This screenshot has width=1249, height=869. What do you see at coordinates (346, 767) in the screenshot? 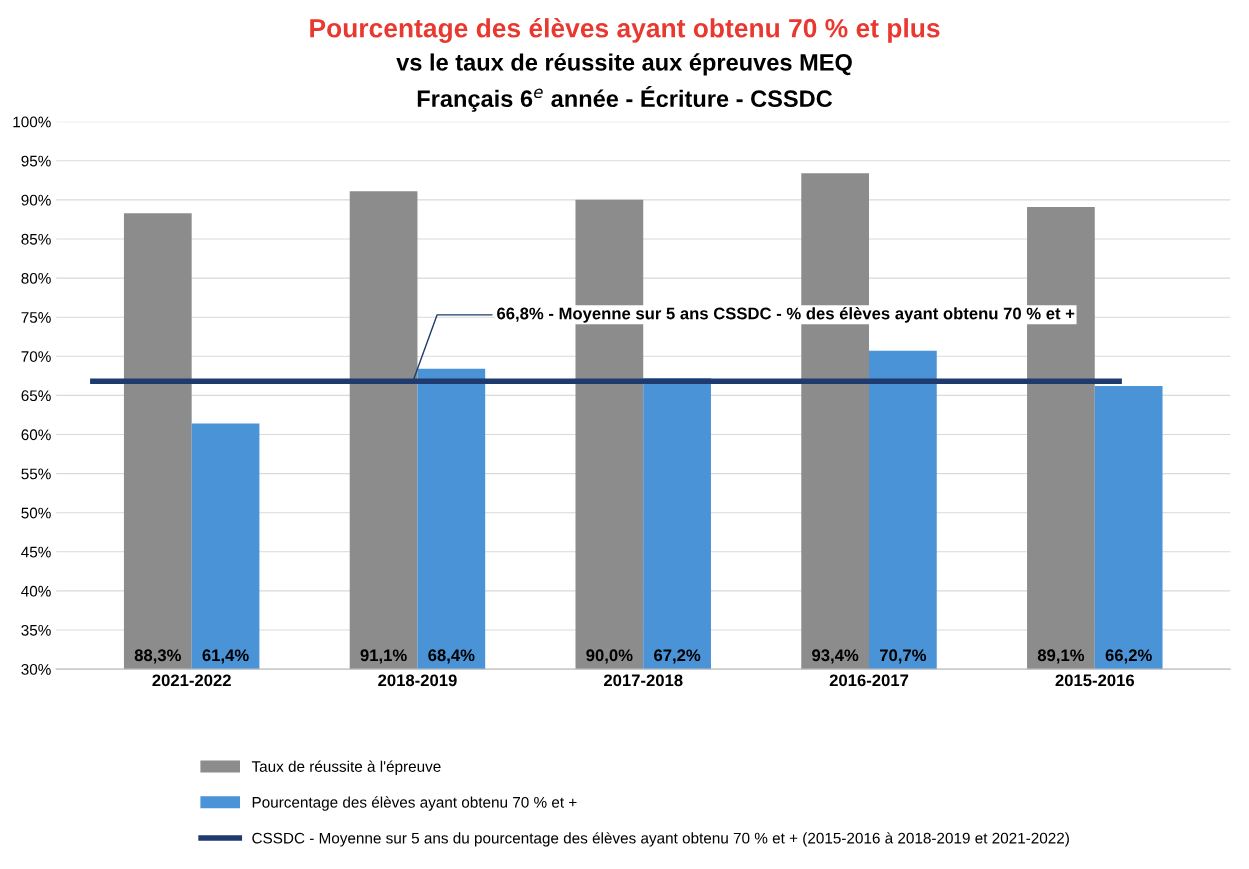
I see `legend-label: Taux de réussite à l'épreuve` at bounding box center [346, 767].